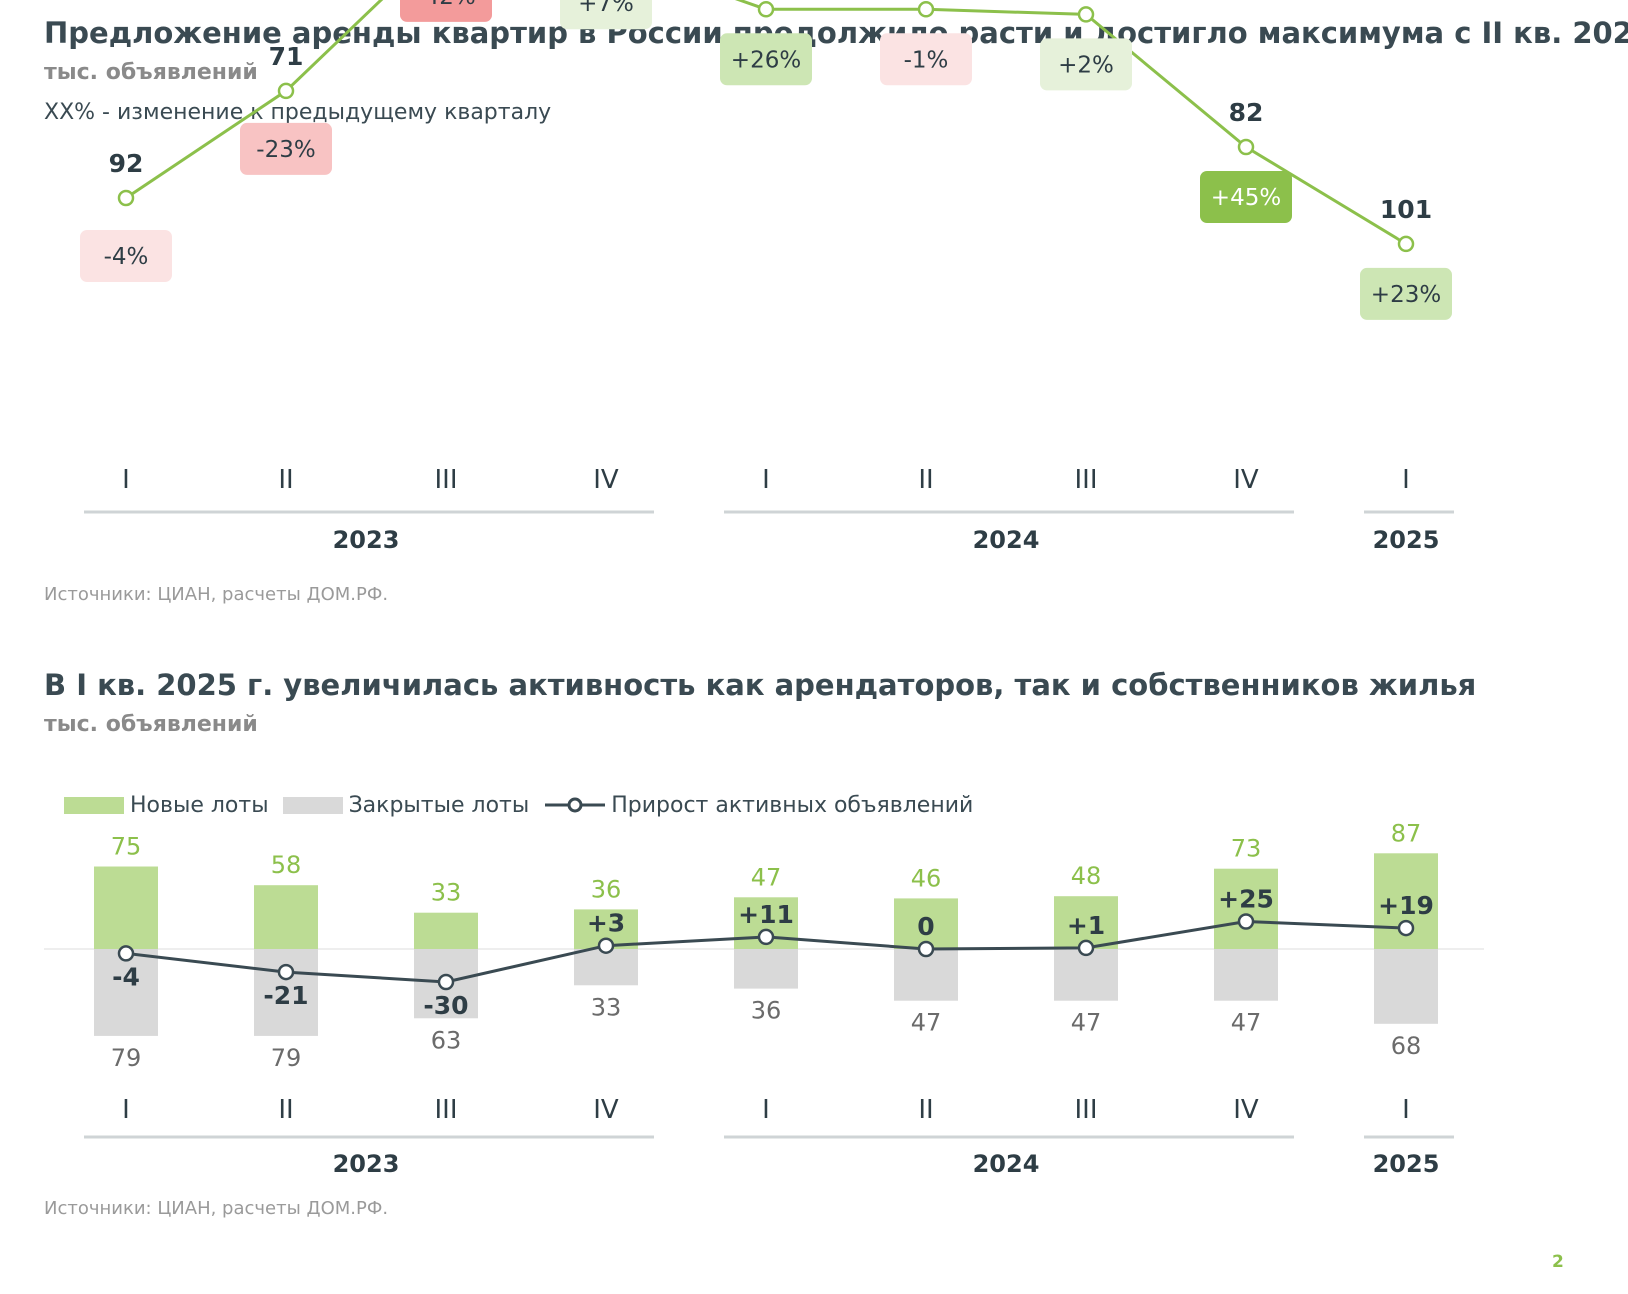  Describe the element at coordinates (366, 1164) in the screenshot. I see `year-label: 2023` at that location.